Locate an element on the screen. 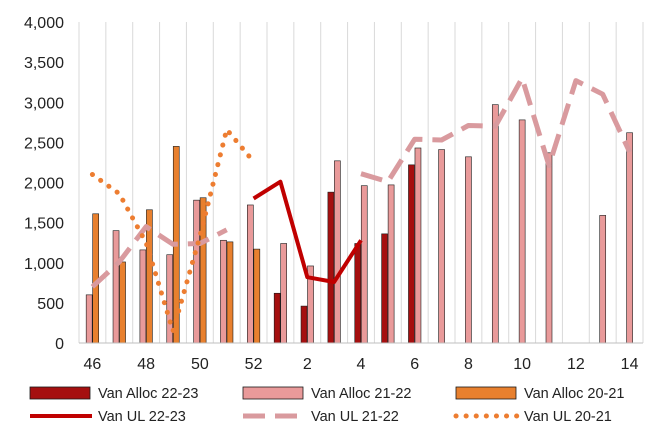 The width and height of the screenshot is (652, 425). y-tick-label: 2,000 is located at coordinates (44, 184).